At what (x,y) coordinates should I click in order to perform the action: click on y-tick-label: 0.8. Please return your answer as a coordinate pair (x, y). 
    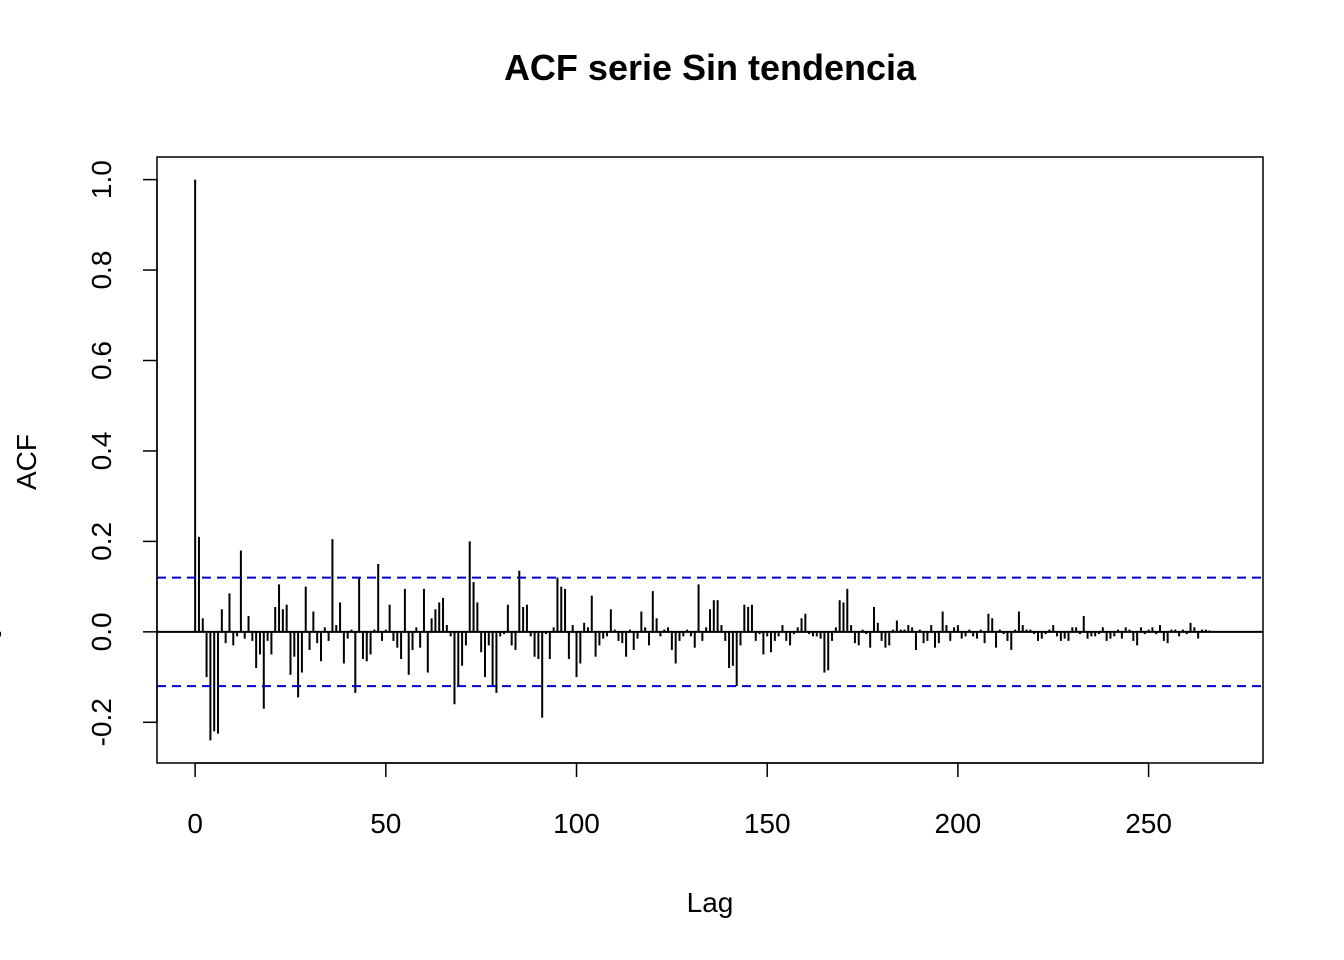
    Looking at the image, I should click on (101, 270).